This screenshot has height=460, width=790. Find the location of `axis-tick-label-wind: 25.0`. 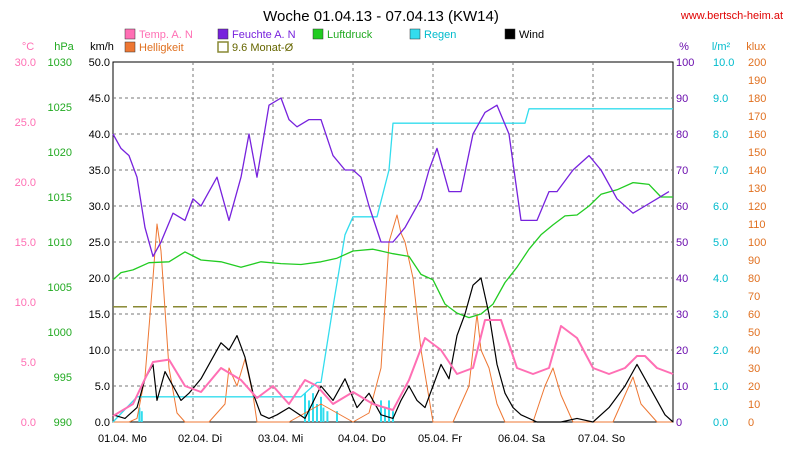

axis-tick-label-wind: 25.0 is located at coordinates (99, 243).